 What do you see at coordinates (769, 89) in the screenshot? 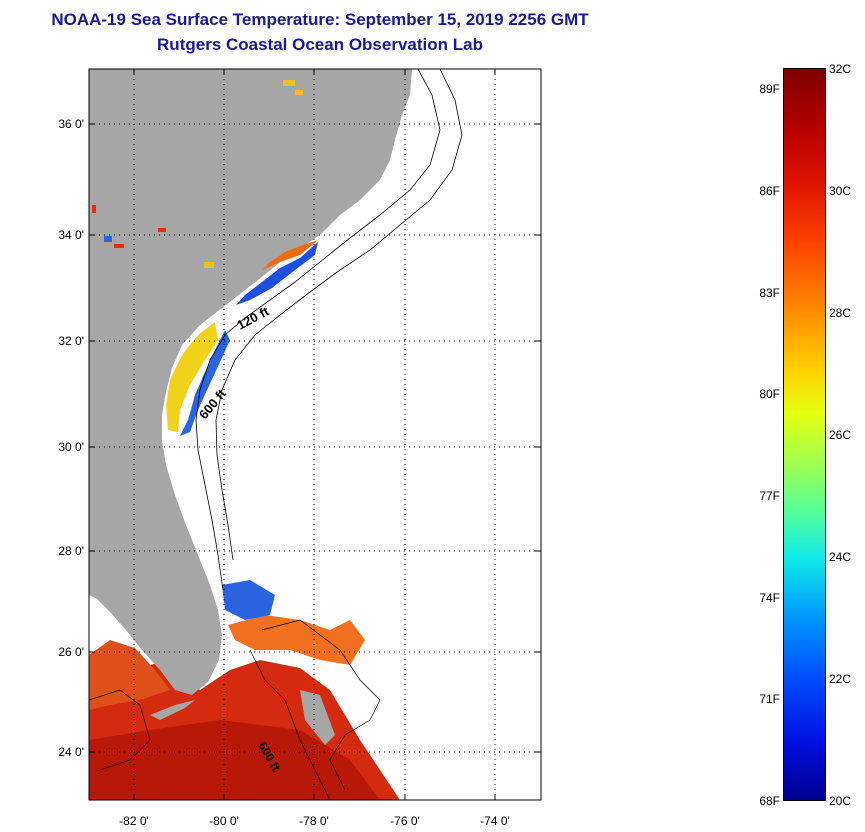
I see `colorbar-f-label: 89F` at bounding box center [769, 89].